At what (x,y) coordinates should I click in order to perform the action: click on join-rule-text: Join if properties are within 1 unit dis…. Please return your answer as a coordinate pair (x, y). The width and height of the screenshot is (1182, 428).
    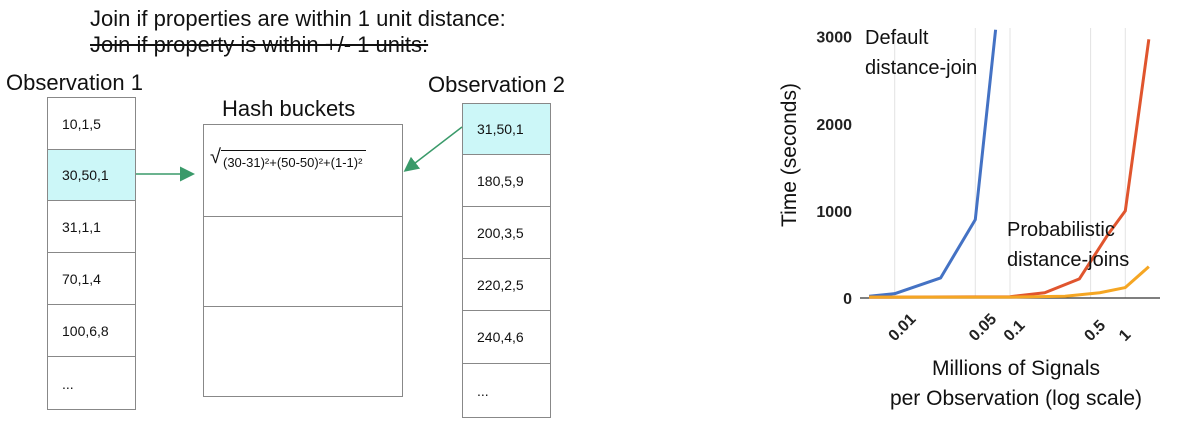
    Looking at the image, I should click on (298, 18).